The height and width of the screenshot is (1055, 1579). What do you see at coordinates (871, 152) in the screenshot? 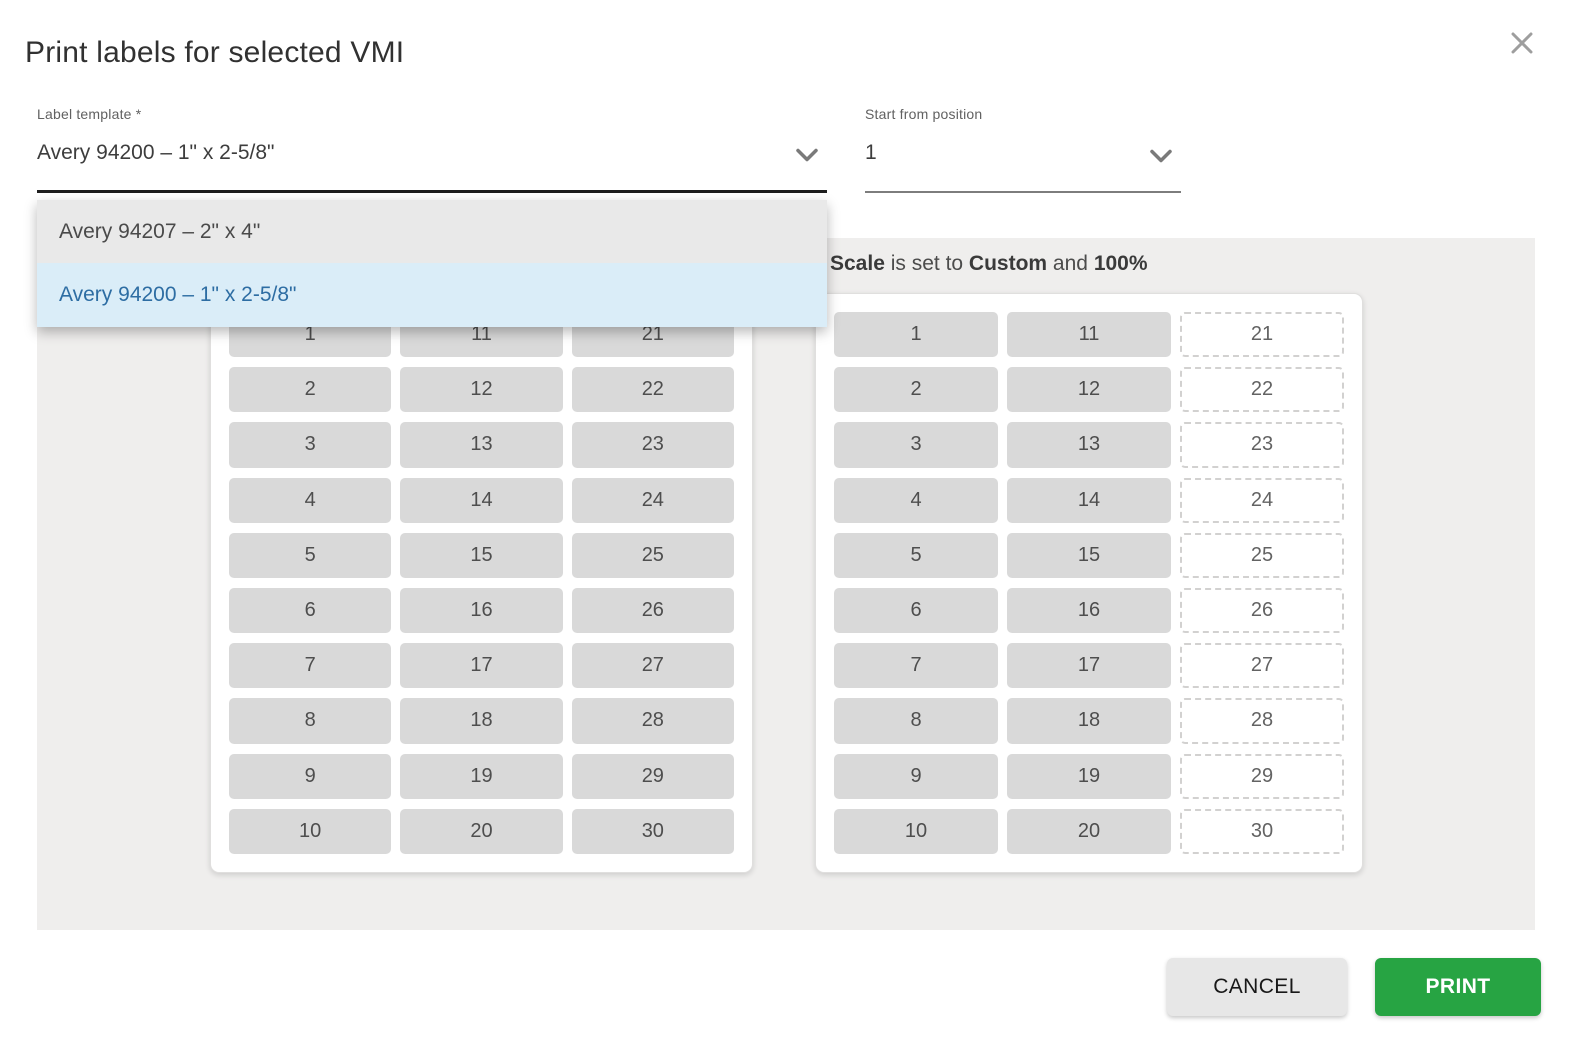
I see `start-position-value: 1` at bounding box center [871, 152].